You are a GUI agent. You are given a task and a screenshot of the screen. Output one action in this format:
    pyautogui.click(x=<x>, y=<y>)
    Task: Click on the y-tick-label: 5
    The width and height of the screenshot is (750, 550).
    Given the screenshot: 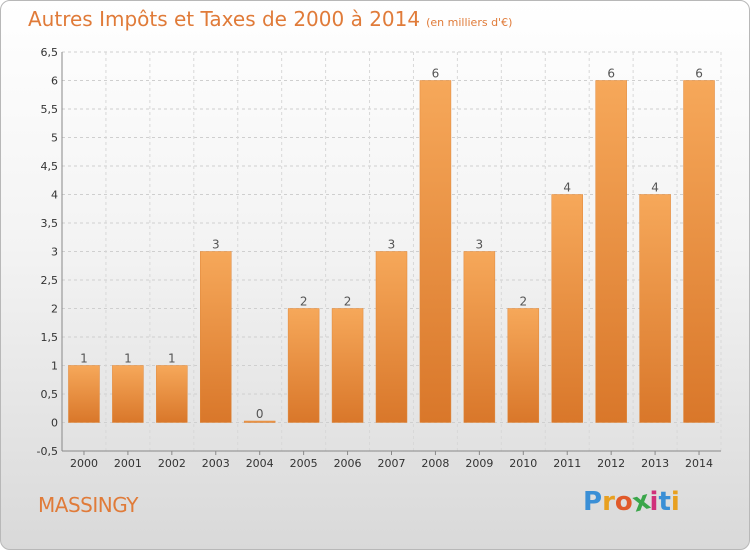 What is the action you would take?
    pyautogui.click(x=54, y=138)
    